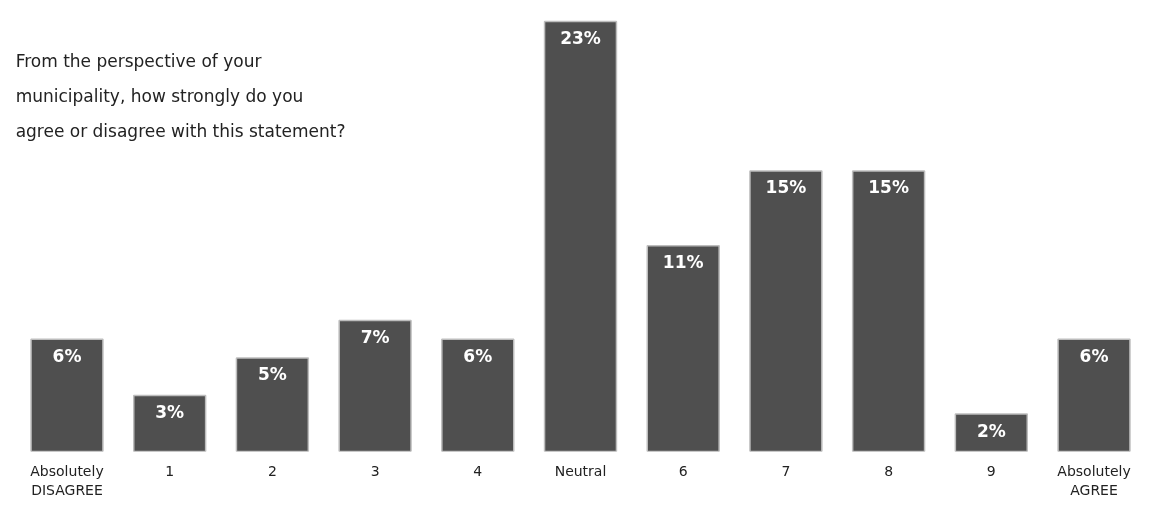 This screenshot has width=1166, height=510. What do you see at coordinates (180, 96) in the screenshot?
I see `text: From the perspective of your municipality, how strongly do you agree or disagree with this statement?` at bounding box center [180, 96].